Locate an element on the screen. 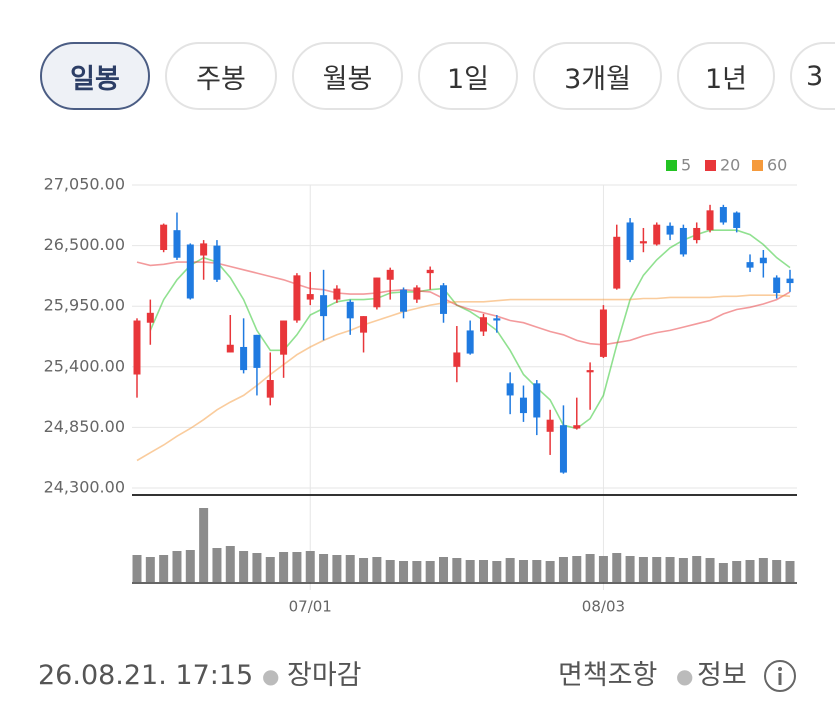 The width and height of the screenshot is (835, 710). ma-line is located at coordinates (463, 303).